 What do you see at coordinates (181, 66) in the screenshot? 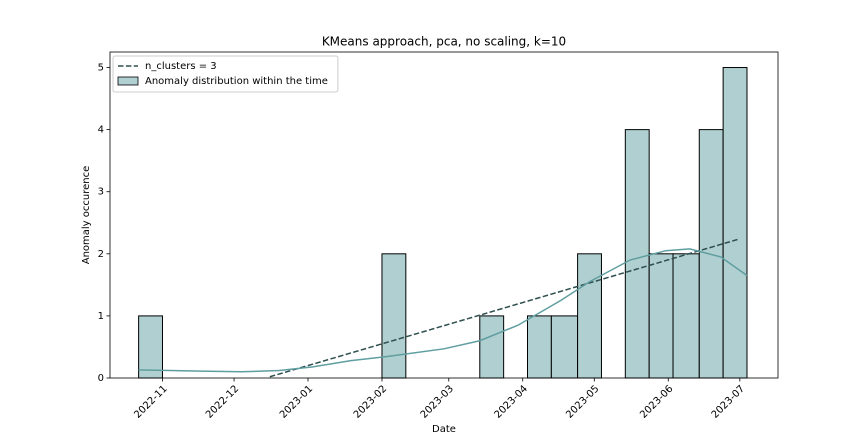
I see `legend-label: n_clusters = 3` at bounding box center [181, 66].